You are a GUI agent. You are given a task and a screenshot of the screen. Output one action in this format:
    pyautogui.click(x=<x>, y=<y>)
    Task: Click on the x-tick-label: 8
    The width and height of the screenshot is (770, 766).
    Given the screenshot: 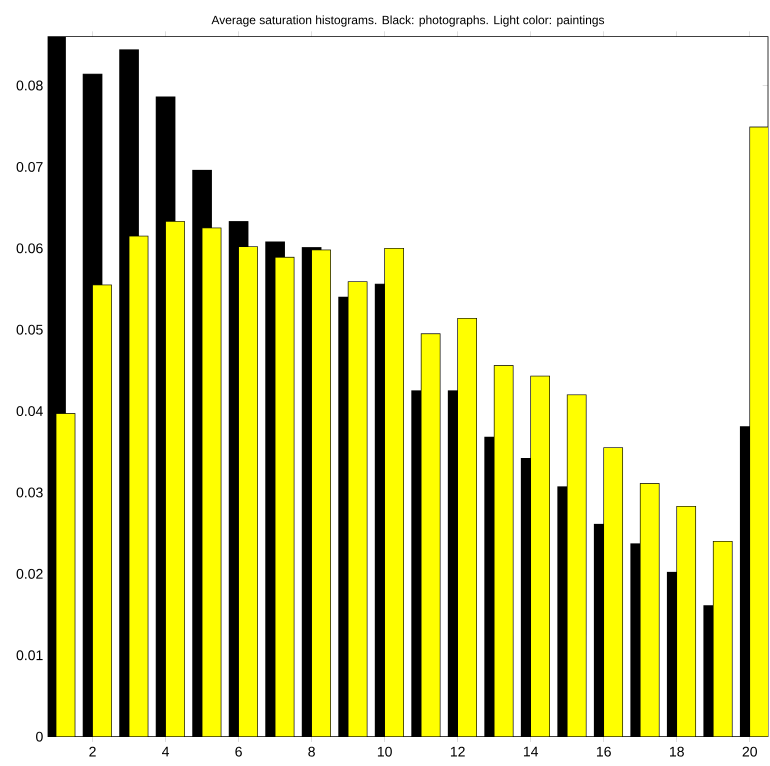 What is the action you would take?
    pyautogui.click(x=311, y=751)
    